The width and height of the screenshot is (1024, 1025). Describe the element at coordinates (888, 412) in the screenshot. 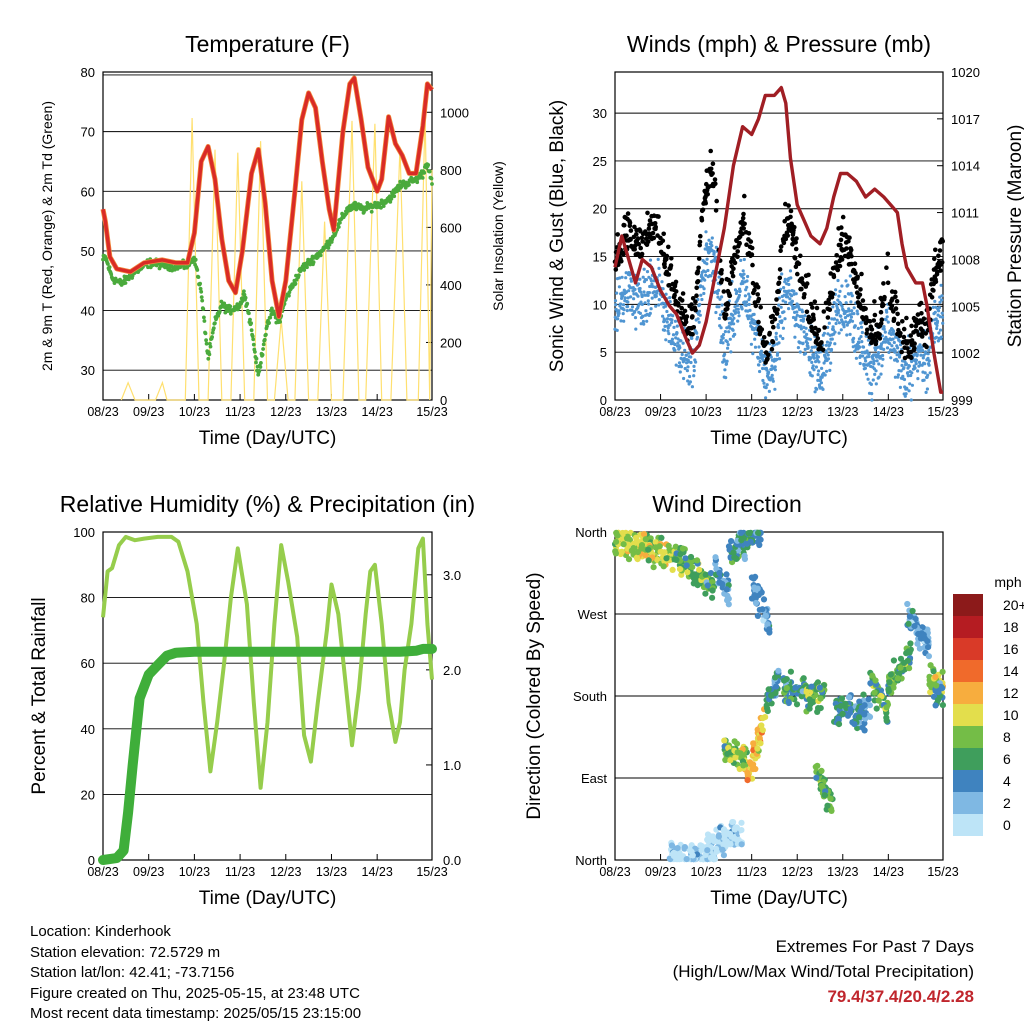

I see `x-tick-label: 14/23` at that location.